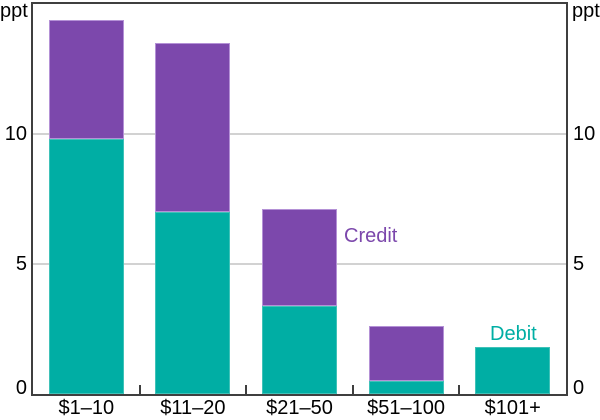 The image size is (600, 420). I want to click on y-label-left-5: 5, so click(21, 264).